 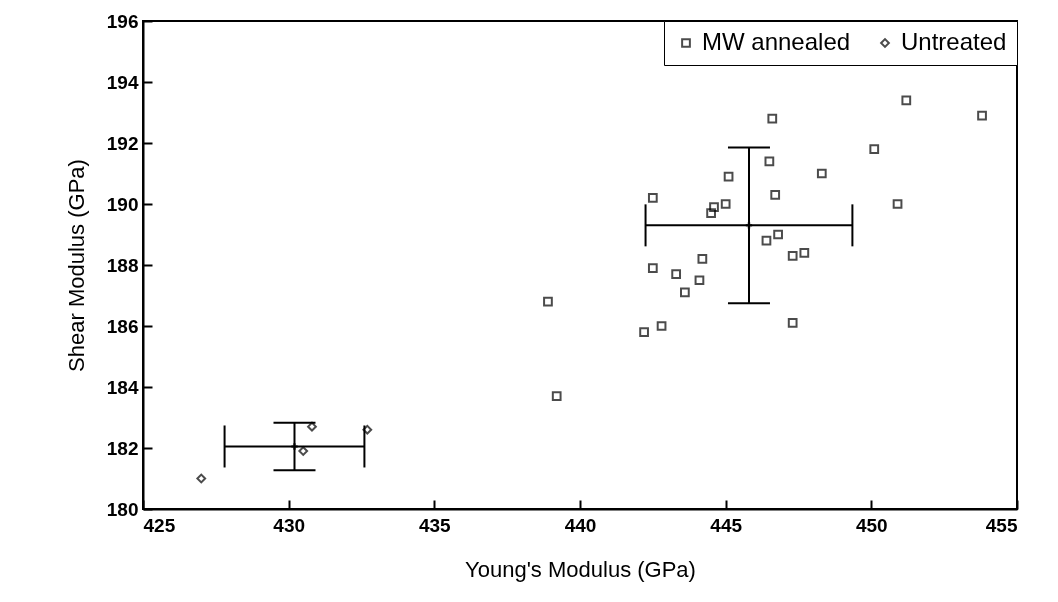 I want to click on legend-label: MW annealed, so click(x=776, y=41).